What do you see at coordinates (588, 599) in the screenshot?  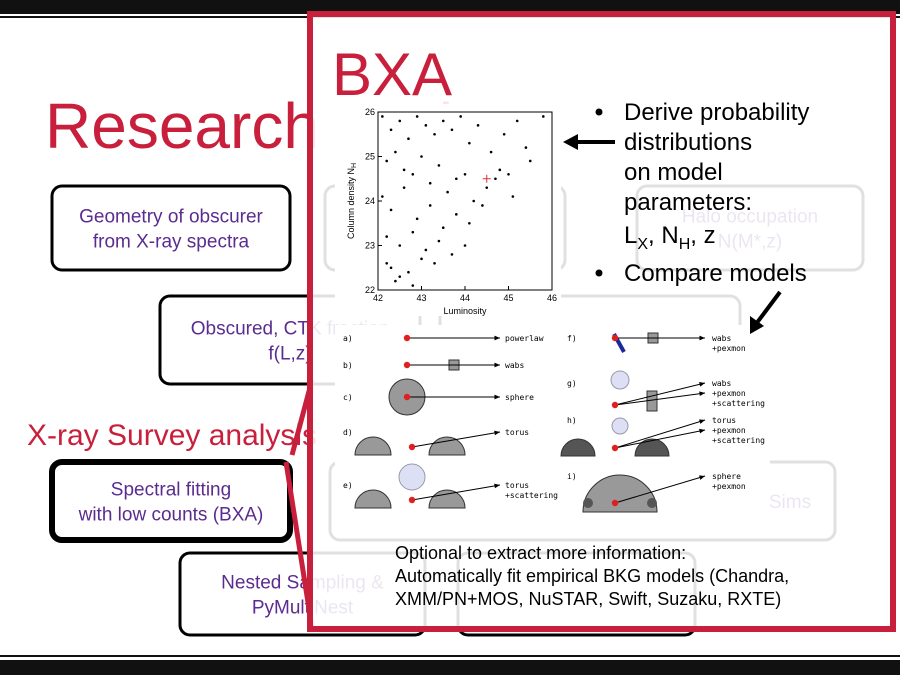 I see `note-text: XMM/PN+MOS, NuSTAR, Swift, Suzaku, RXTE)` at bounding box center [588, 599].